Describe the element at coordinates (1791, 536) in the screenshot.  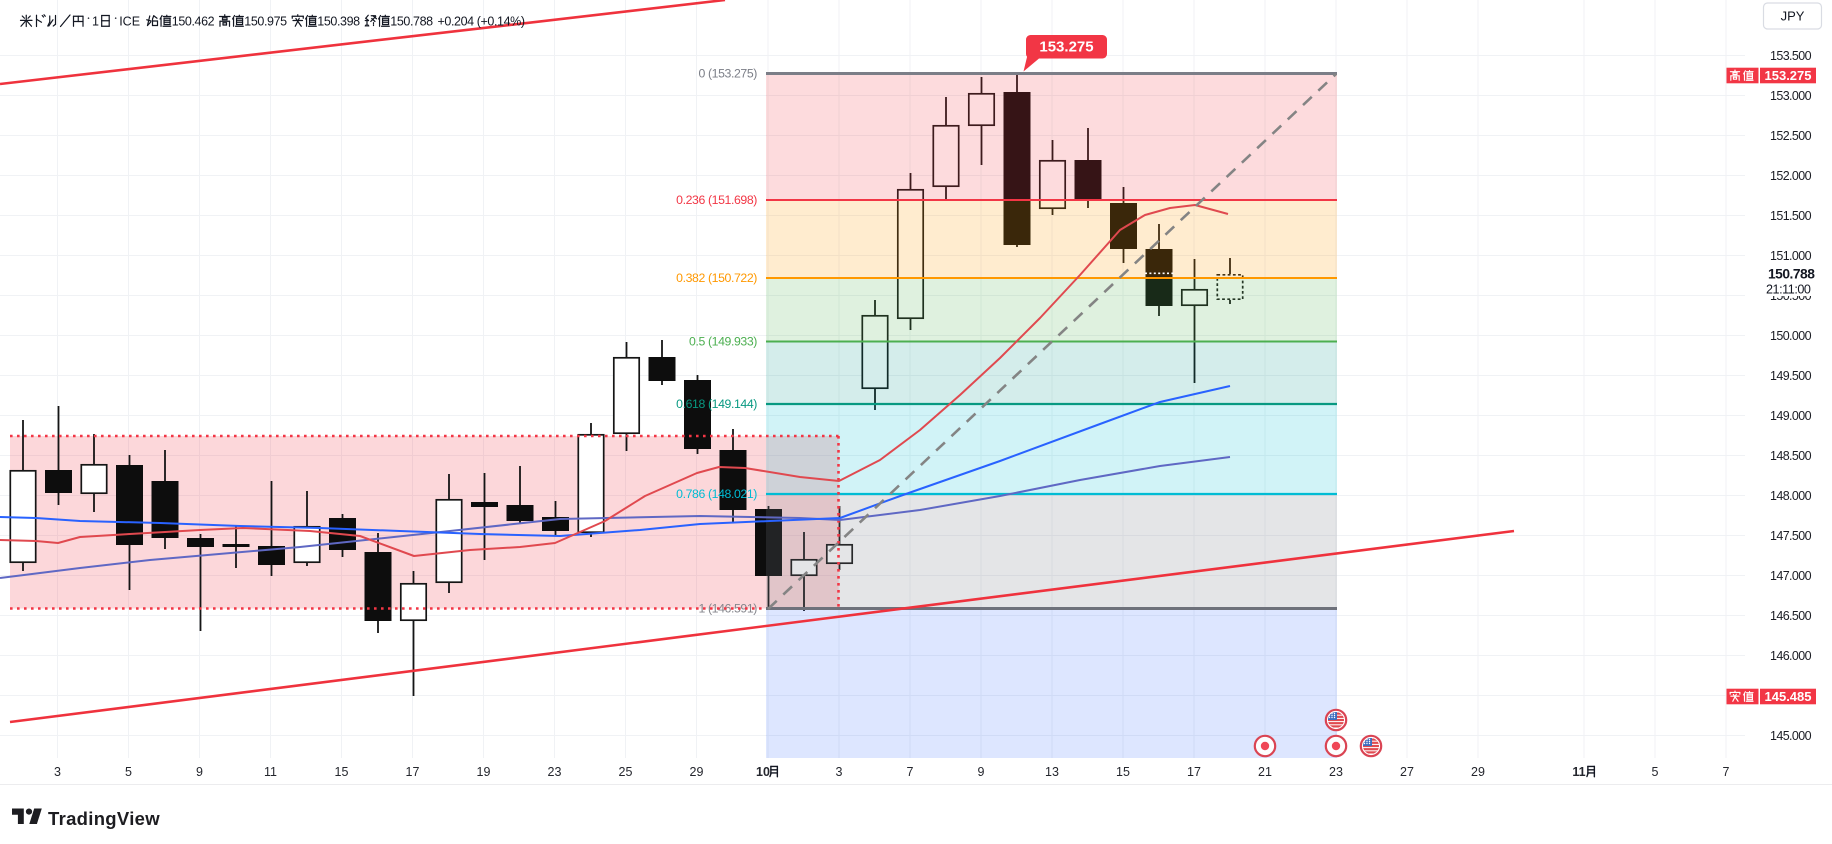
I see `svg-text: 147.500` at that location.